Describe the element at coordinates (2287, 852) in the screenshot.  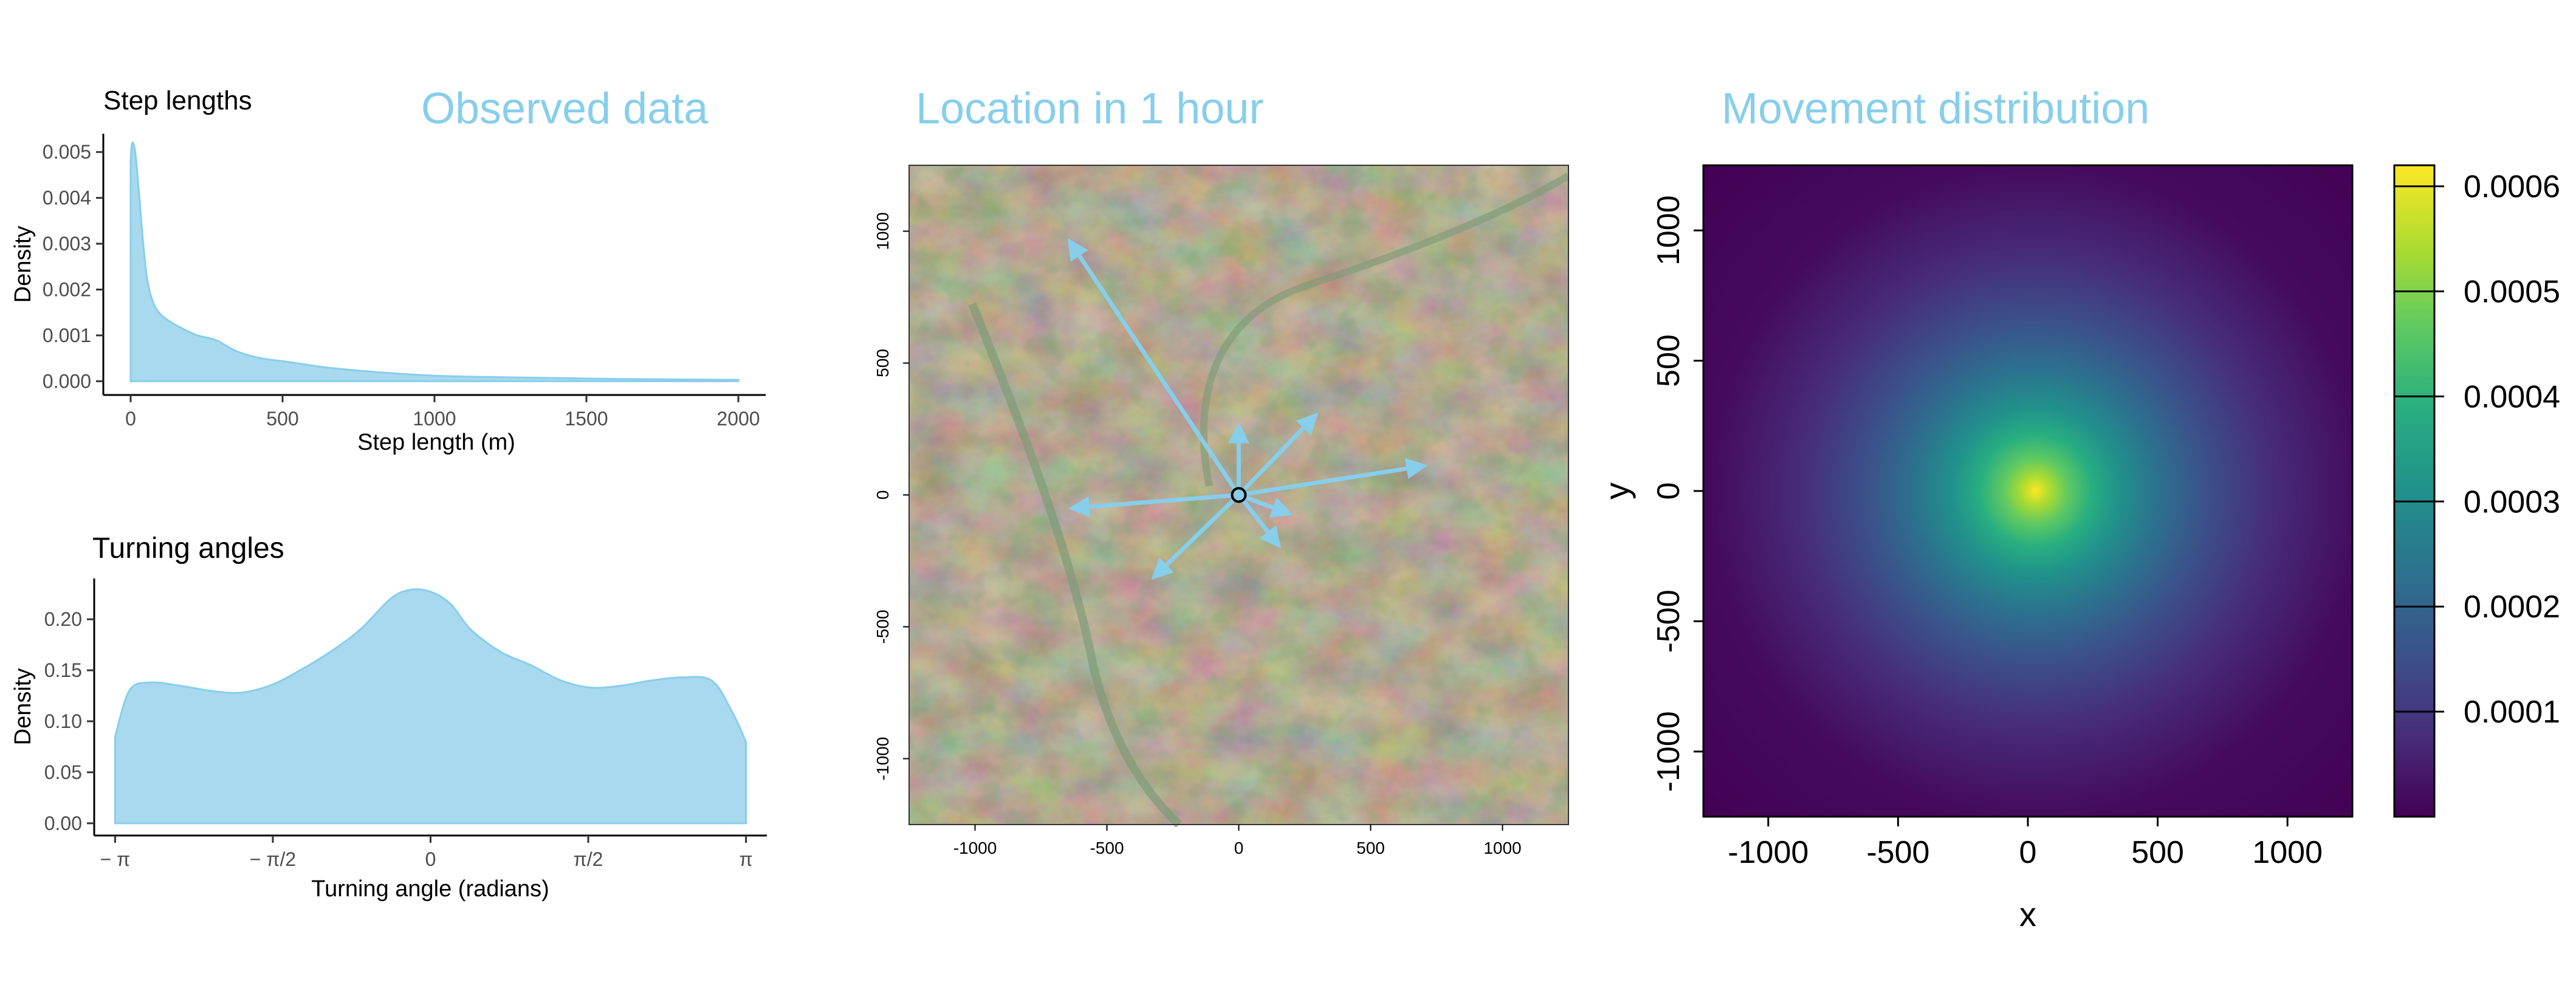
I see `movement-x-tick-label: 1000` at that location.